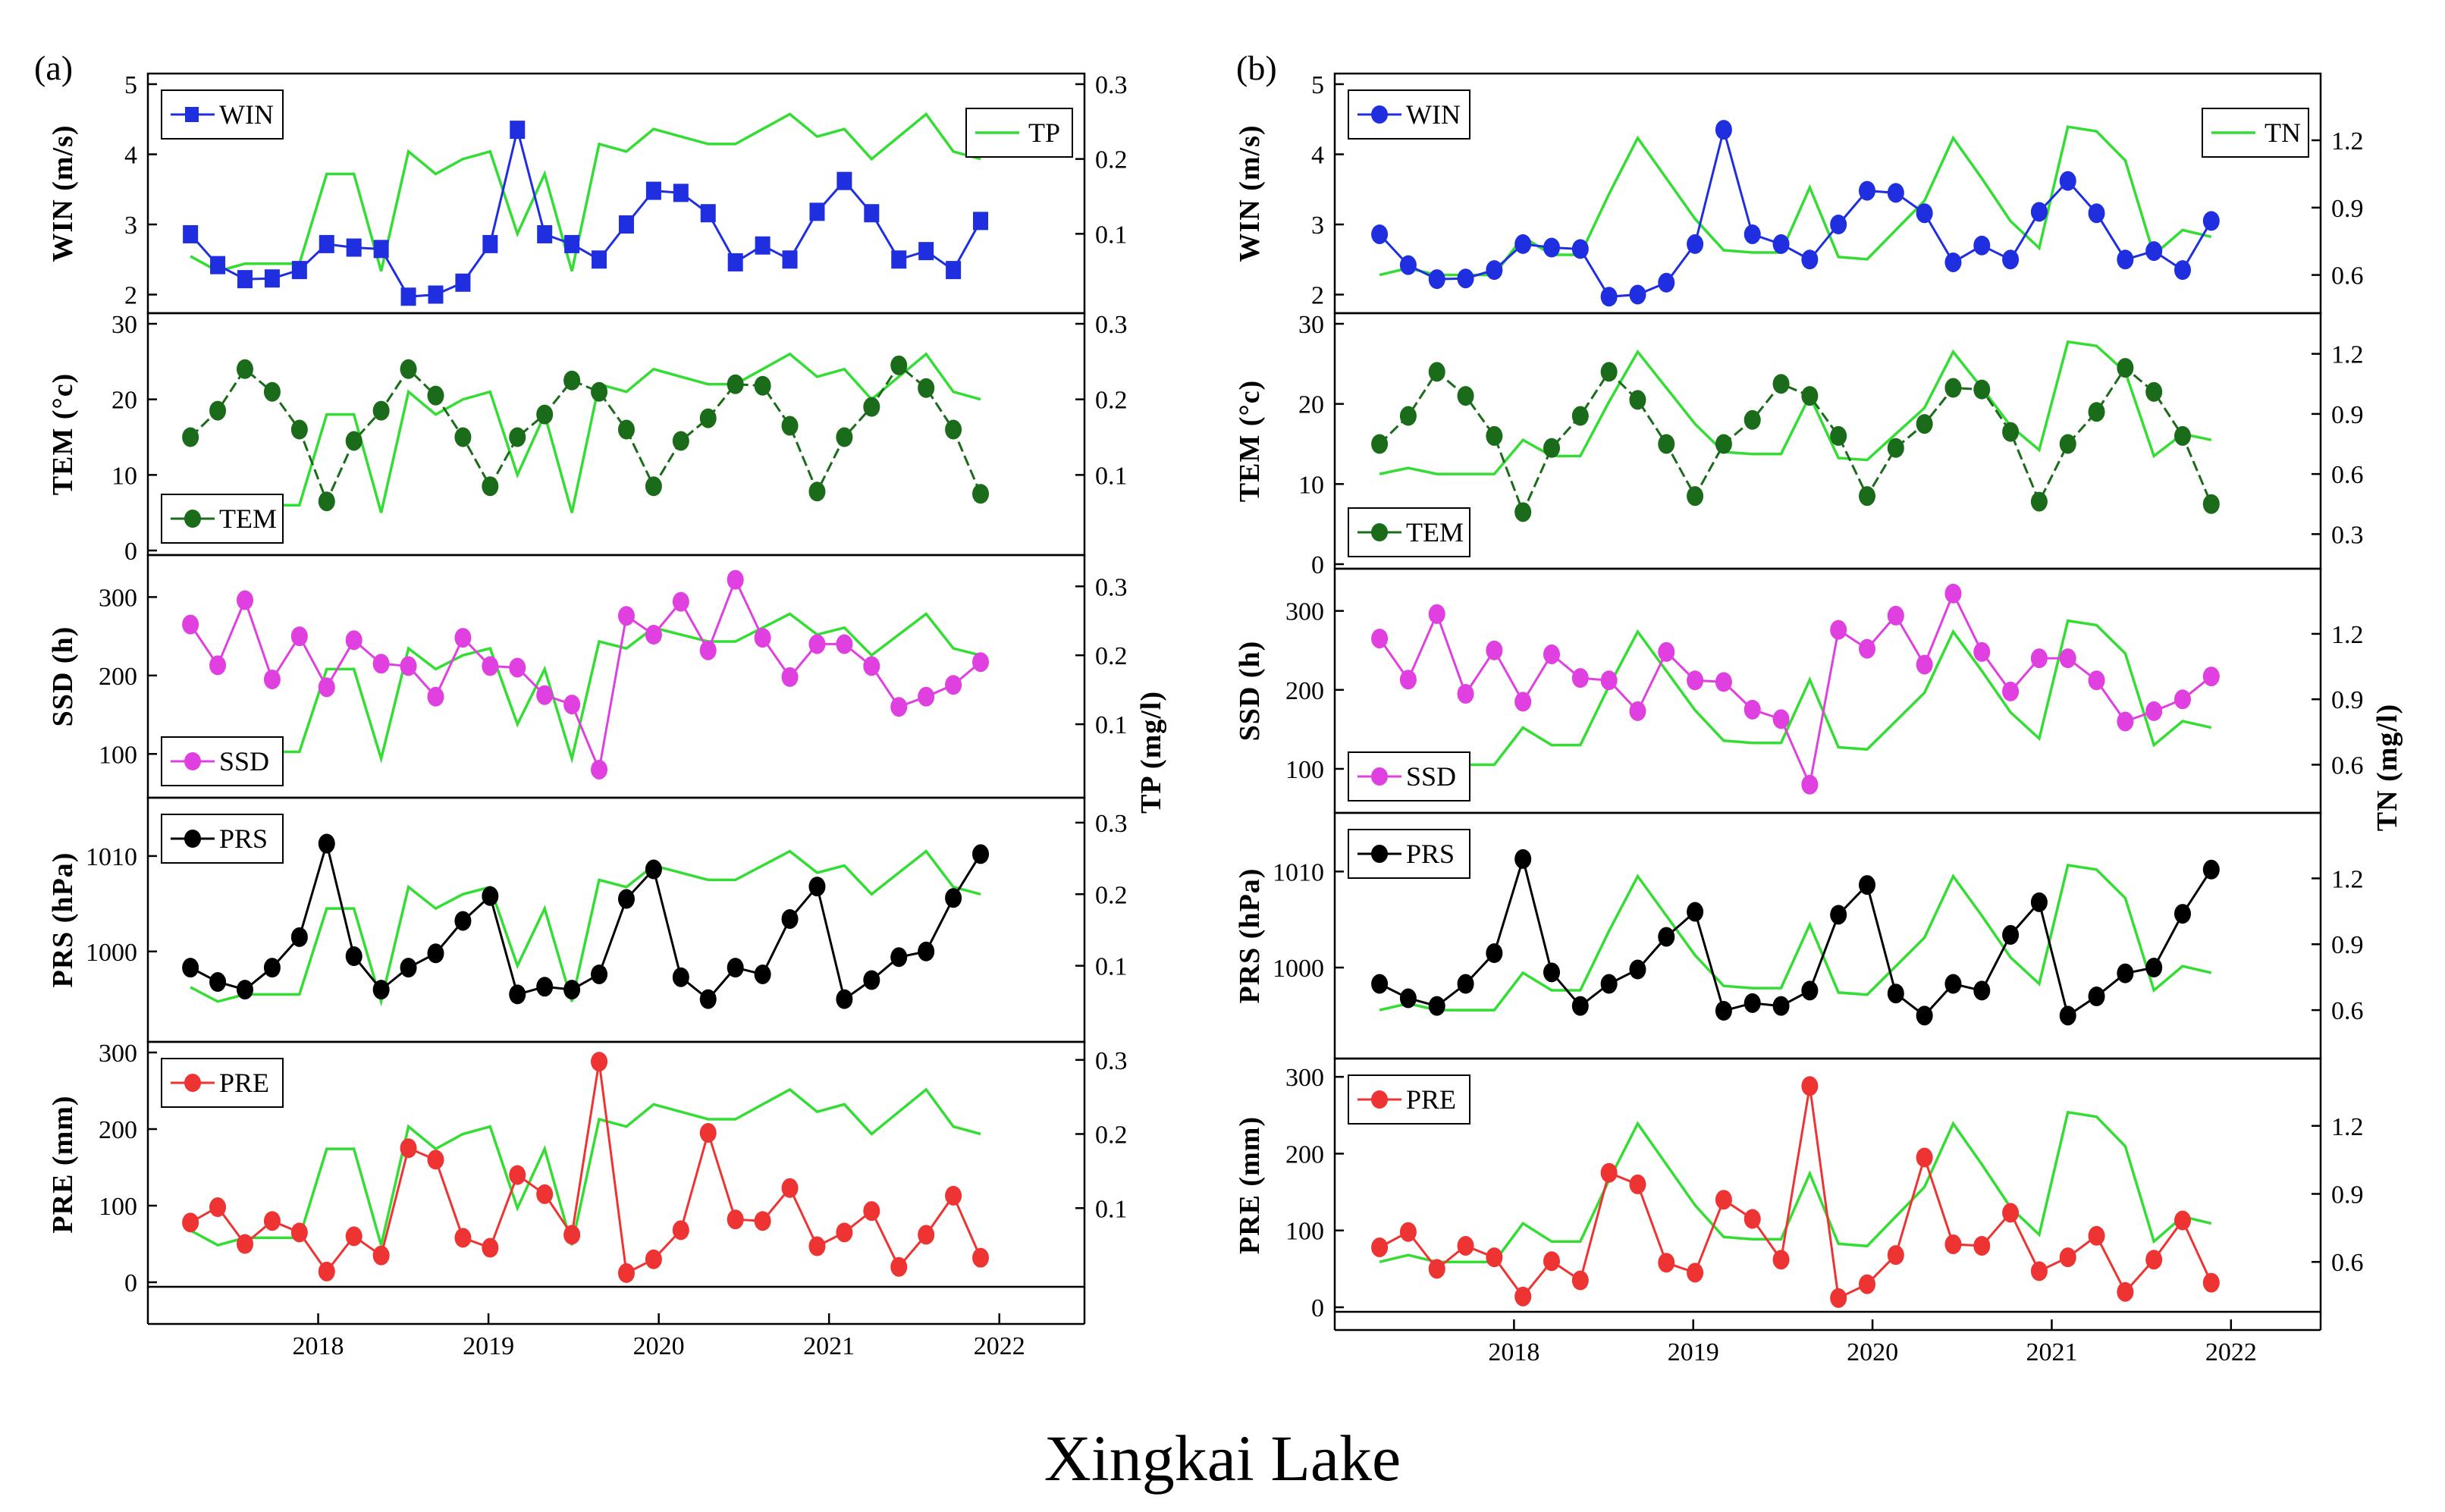  I want to click on right-tick-label: 0.6, so click(2347, 276).